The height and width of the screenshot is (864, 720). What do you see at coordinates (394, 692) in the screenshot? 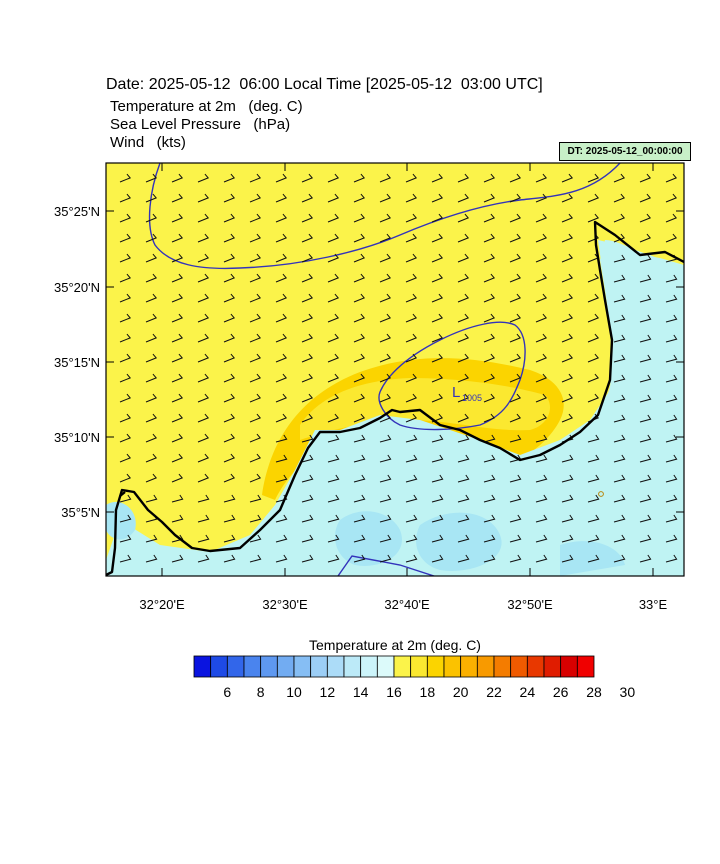
I see `colorbar-label: 16` at bounding box center [394, 692].